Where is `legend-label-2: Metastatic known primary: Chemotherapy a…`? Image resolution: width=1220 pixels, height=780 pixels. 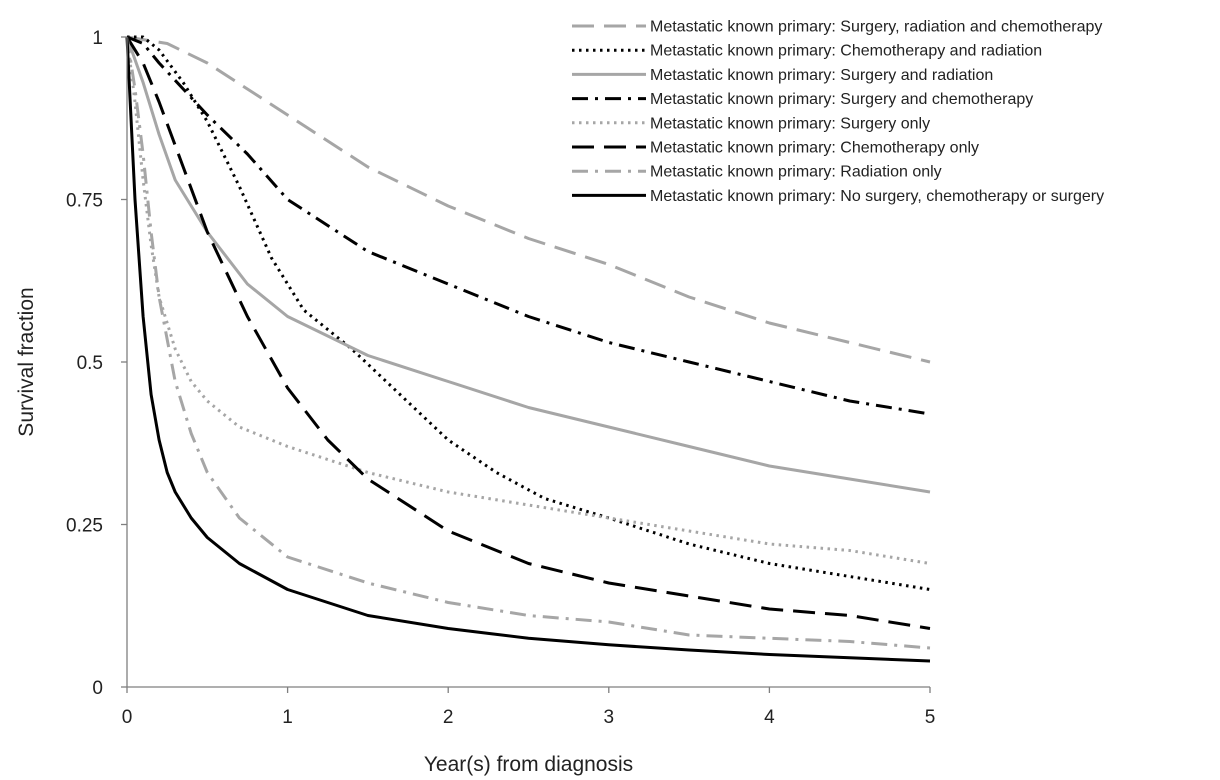 legend-label-2: Metastatic known primary: Chemotherapy a… is located at coordinates (846, 51).